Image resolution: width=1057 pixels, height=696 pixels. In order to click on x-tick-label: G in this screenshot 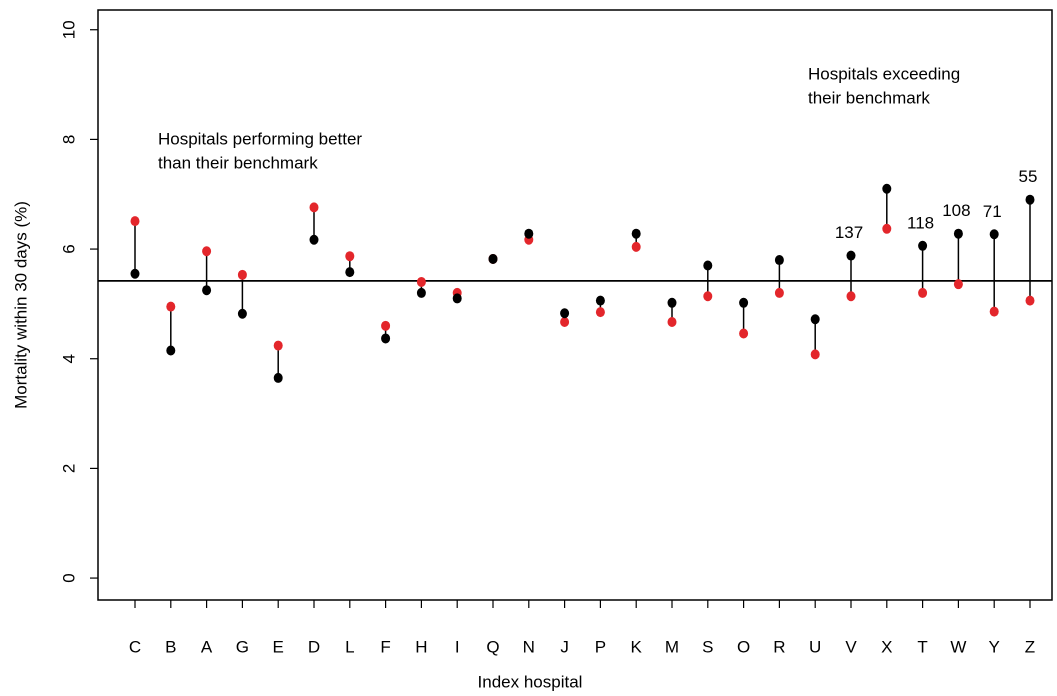, I will do `click(242, 646)`.